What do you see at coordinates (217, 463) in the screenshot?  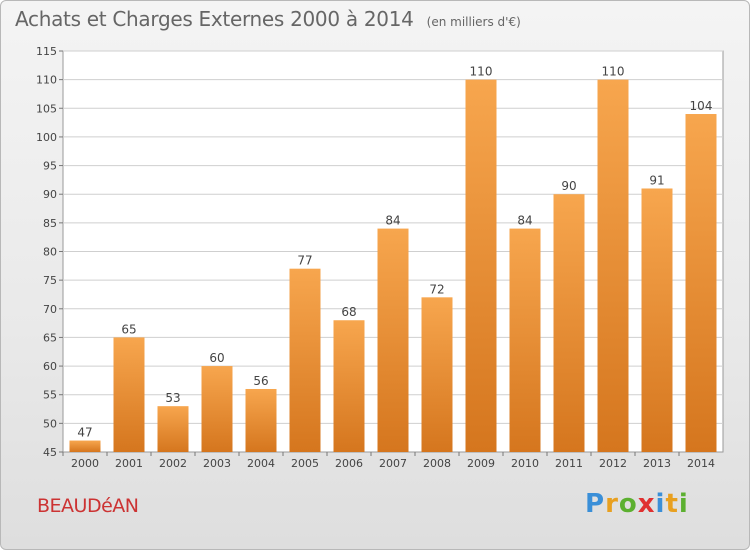 I see `x-tick-label: 2003` at bounding box center [217, 463].